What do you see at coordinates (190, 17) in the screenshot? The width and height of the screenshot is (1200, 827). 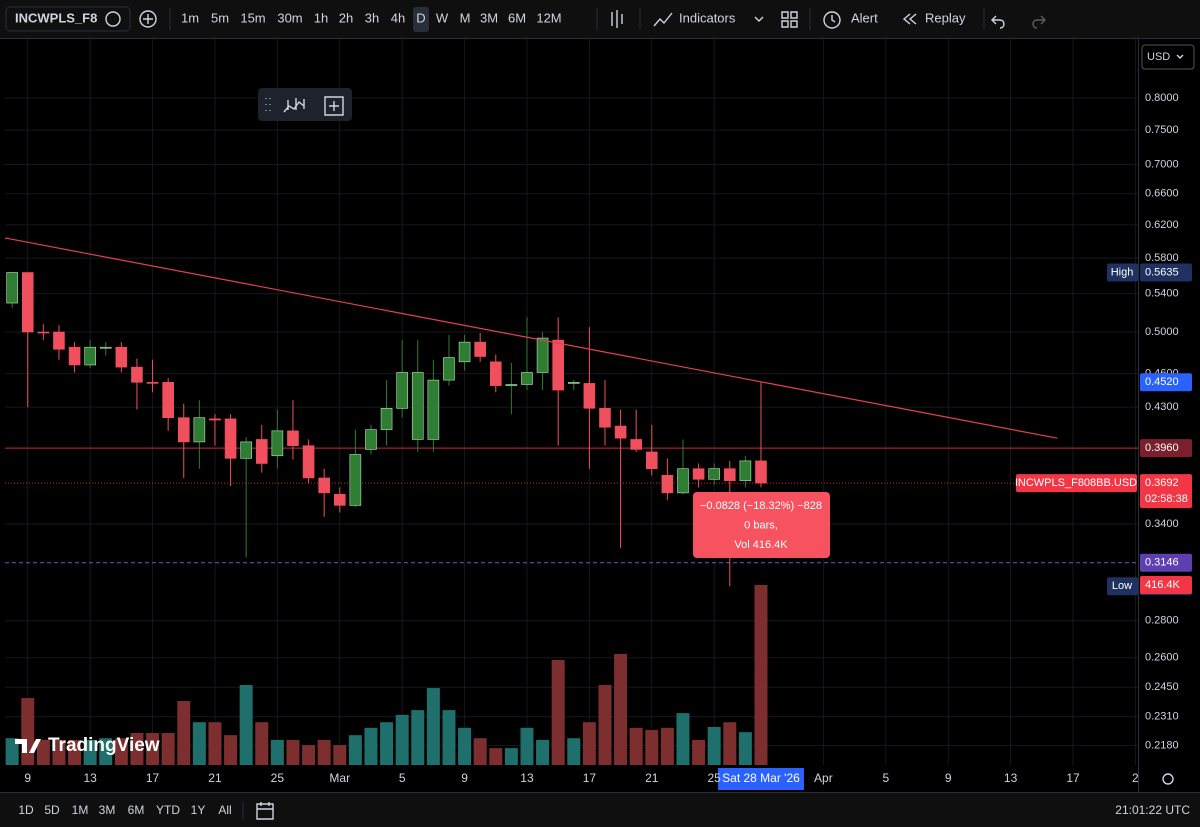 I see `interval-button: 1m` at bounding box center [190, 17].